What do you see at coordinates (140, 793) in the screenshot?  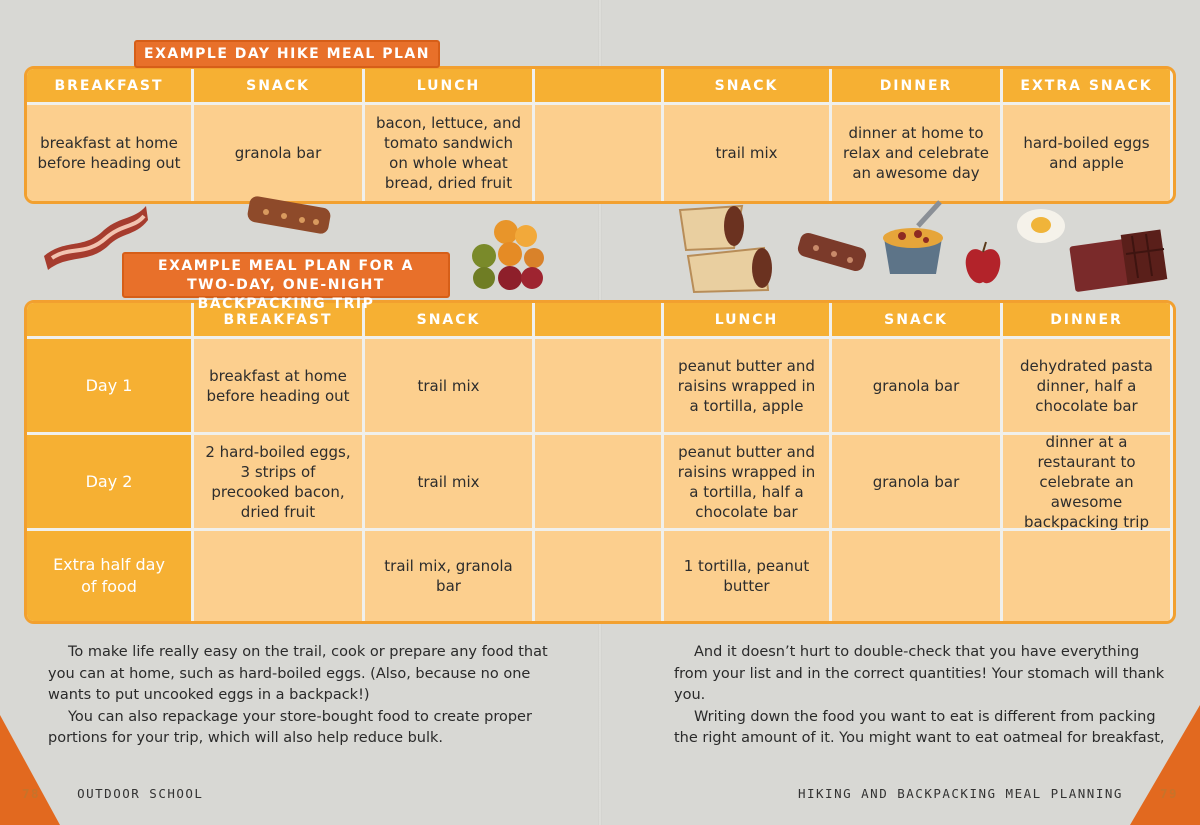 I see `running-title-left: OUTDOOR SCHOOL` at bounding box center [140, 793].